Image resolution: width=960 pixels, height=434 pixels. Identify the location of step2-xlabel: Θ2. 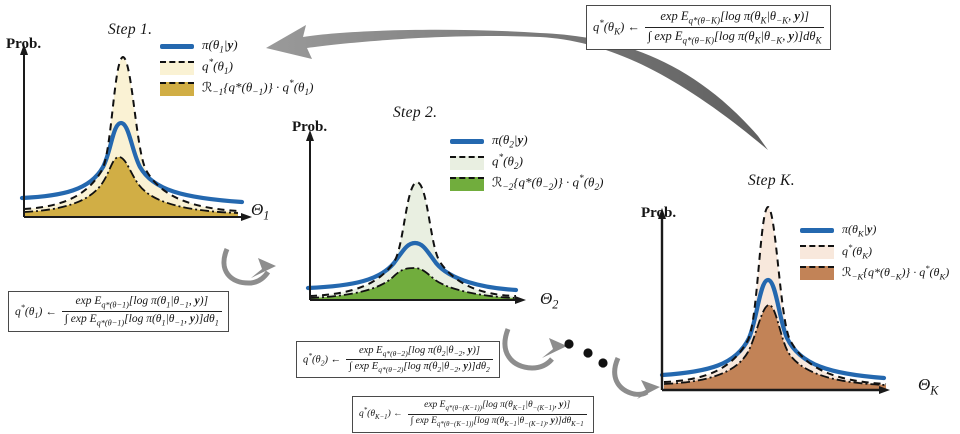
(549, 300).